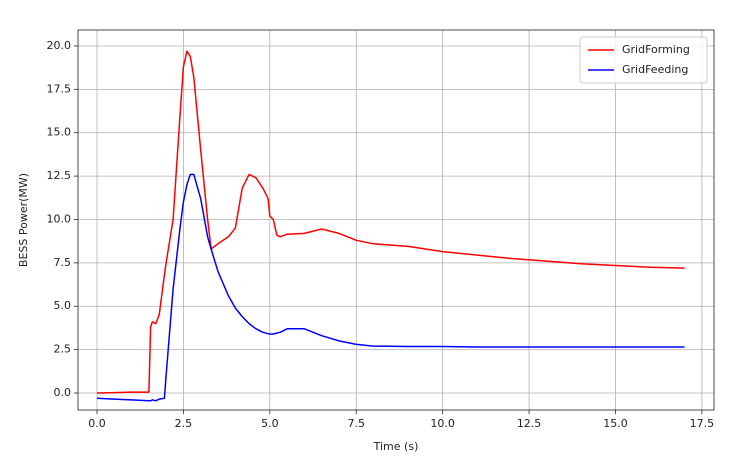 This screenshot has width=735, height=472. What do you see at coordinates (63, 392) in the screenshot?
I see `y-tick-label: 0.0` at bounding box center [63, 392].